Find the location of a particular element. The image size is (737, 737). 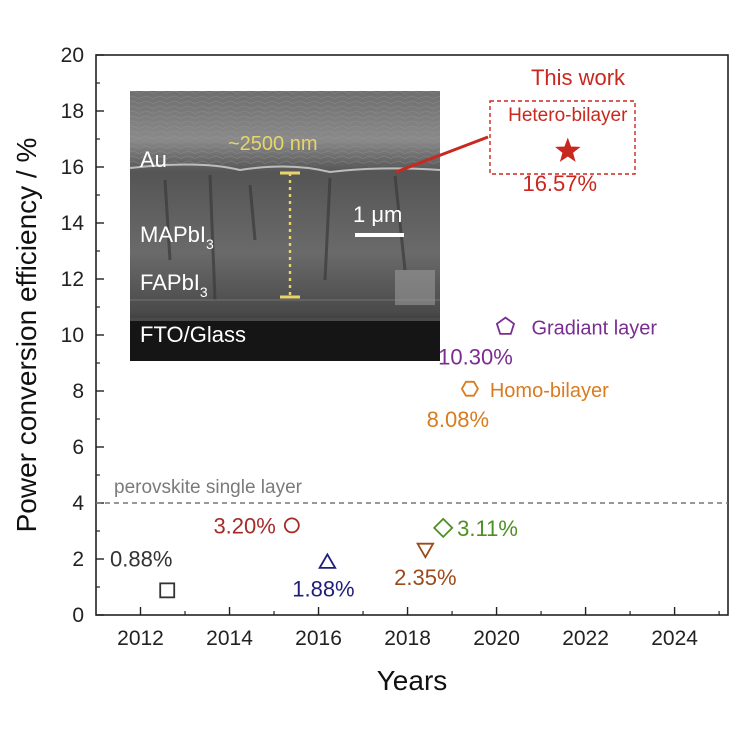

y-tick-label: 10 is located at coordinates (72, 335).